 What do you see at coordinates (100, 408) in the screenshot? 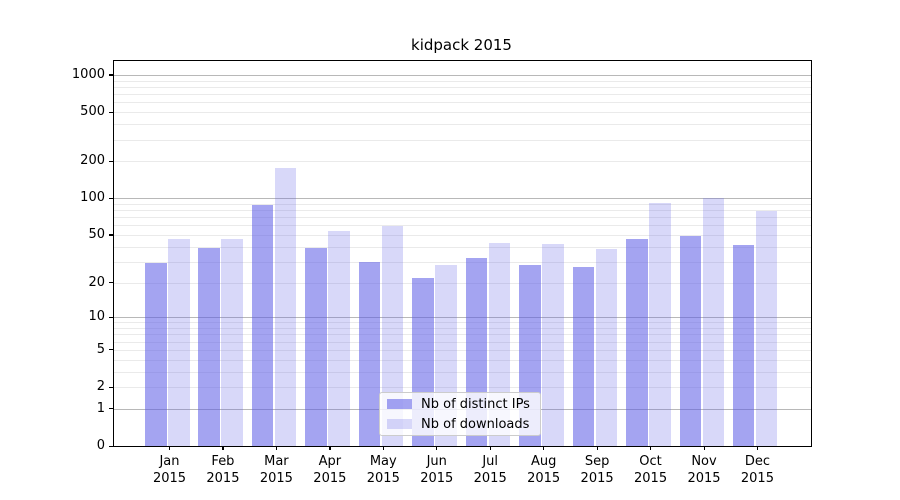
I see `y-tick-label: 1` at bounding box center [100, 408].